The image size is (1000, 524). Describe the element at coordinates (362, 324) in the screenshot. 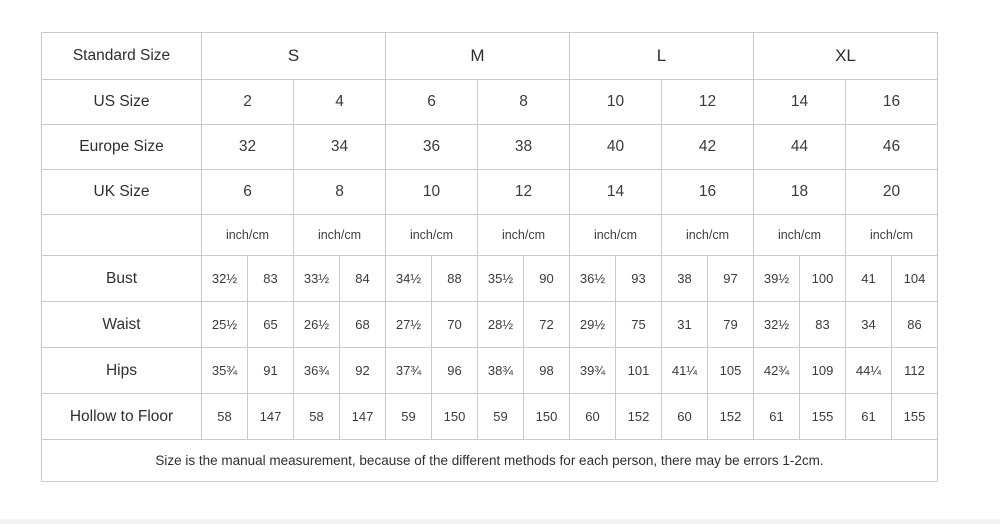

I see `measurement-value-cell: 68` at that location.